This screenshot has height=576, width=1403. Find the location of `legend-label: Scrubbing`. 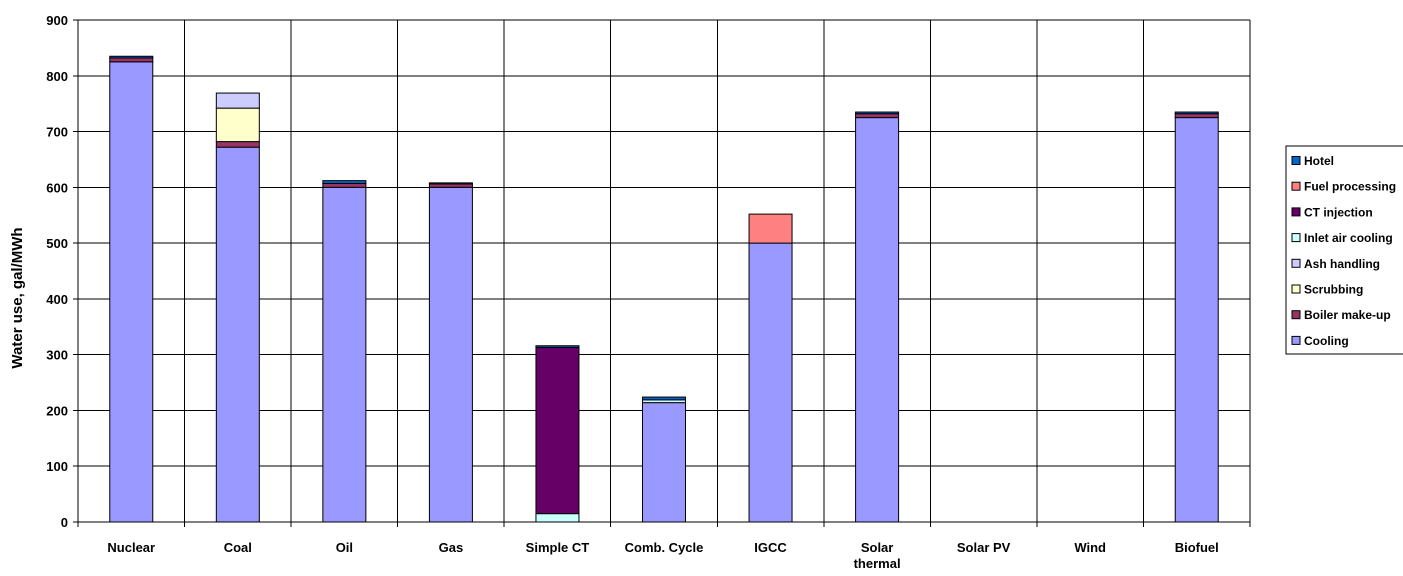

legend-label: Scrubbing is located at coordinates (1333, 290).